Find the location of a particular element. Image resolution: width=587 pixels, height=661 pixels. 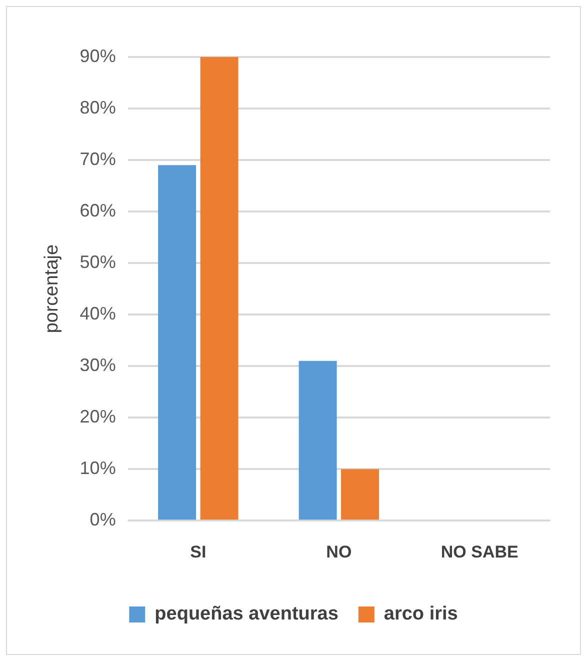

x-tick-label: SI is located at coordinates (198, 552).